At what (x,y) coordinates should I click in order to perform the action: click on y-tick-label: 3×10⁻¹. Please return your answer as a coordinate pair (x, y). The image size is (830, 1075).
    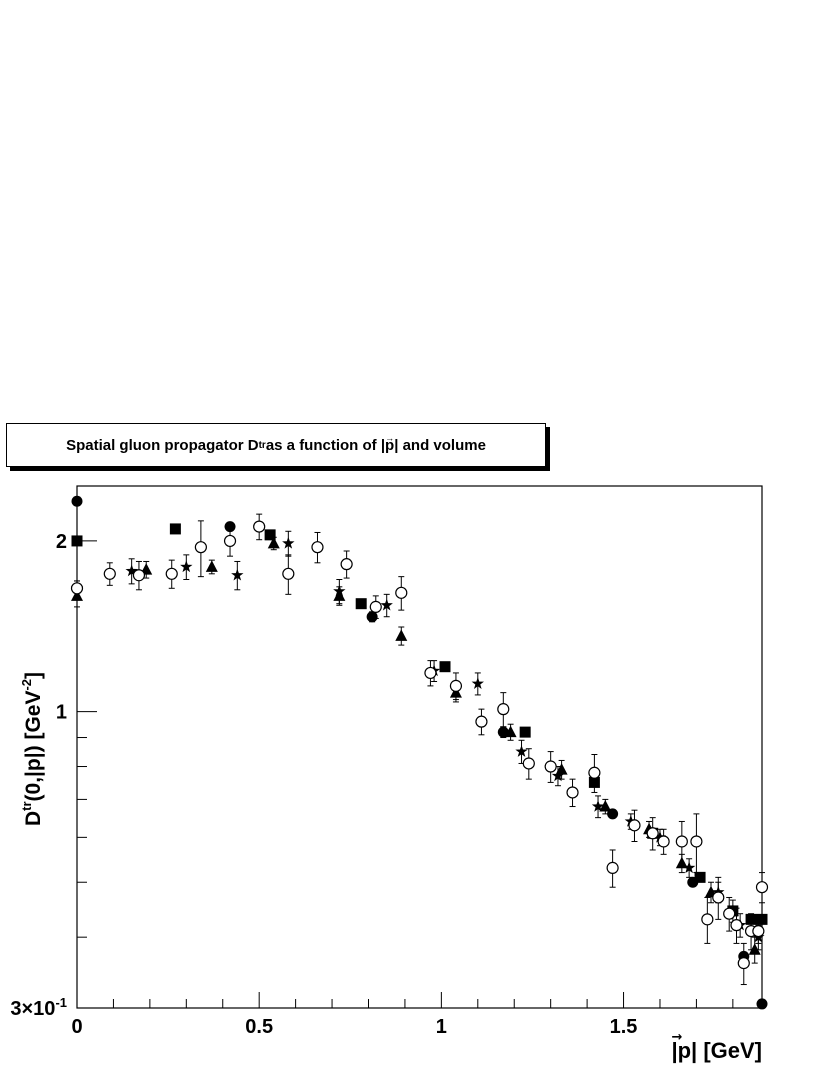
    Looking at the image, I should click on (38, 1007).